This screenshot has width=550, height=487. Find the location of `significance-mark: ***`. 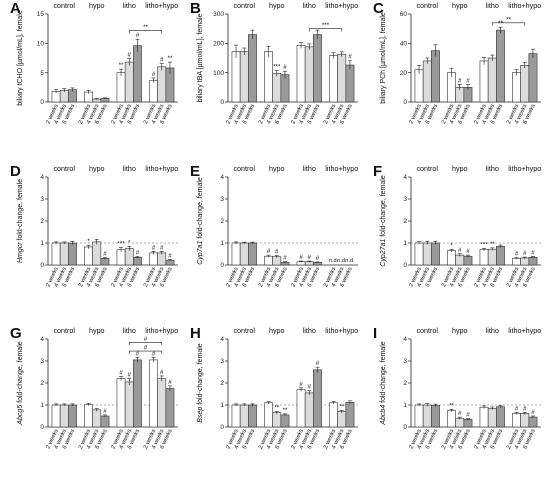

significance-mark: *** is located at coordinates (277, 66).